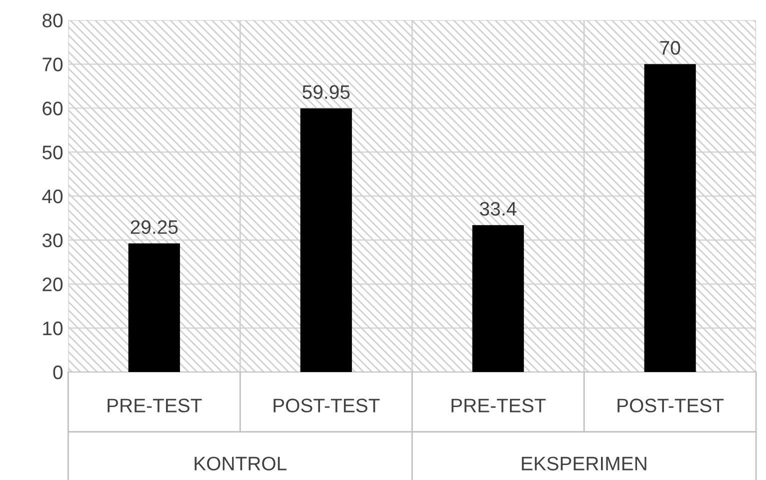  I want to click on data-label: 70, so click(670, 47).